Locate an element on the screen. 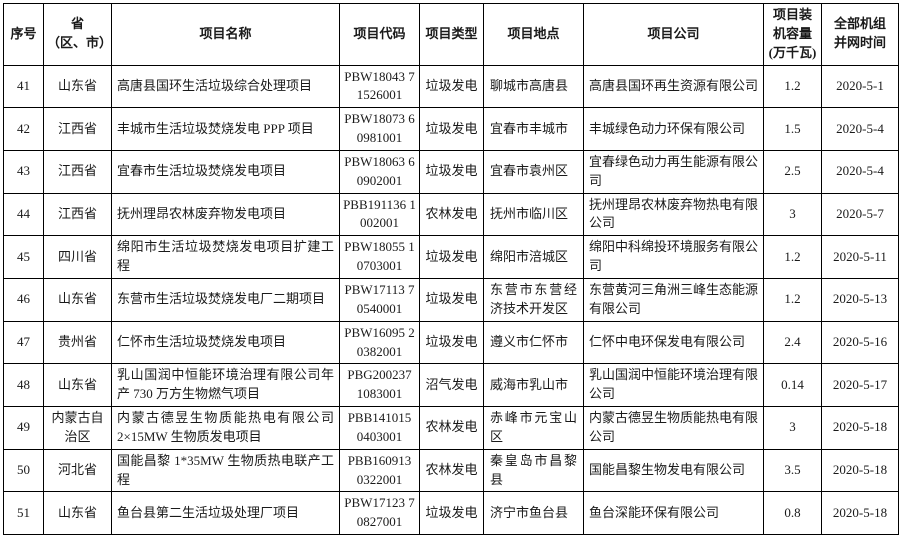  cell-project-location: 抚州市临川区 is located at coordinates (533, 214).